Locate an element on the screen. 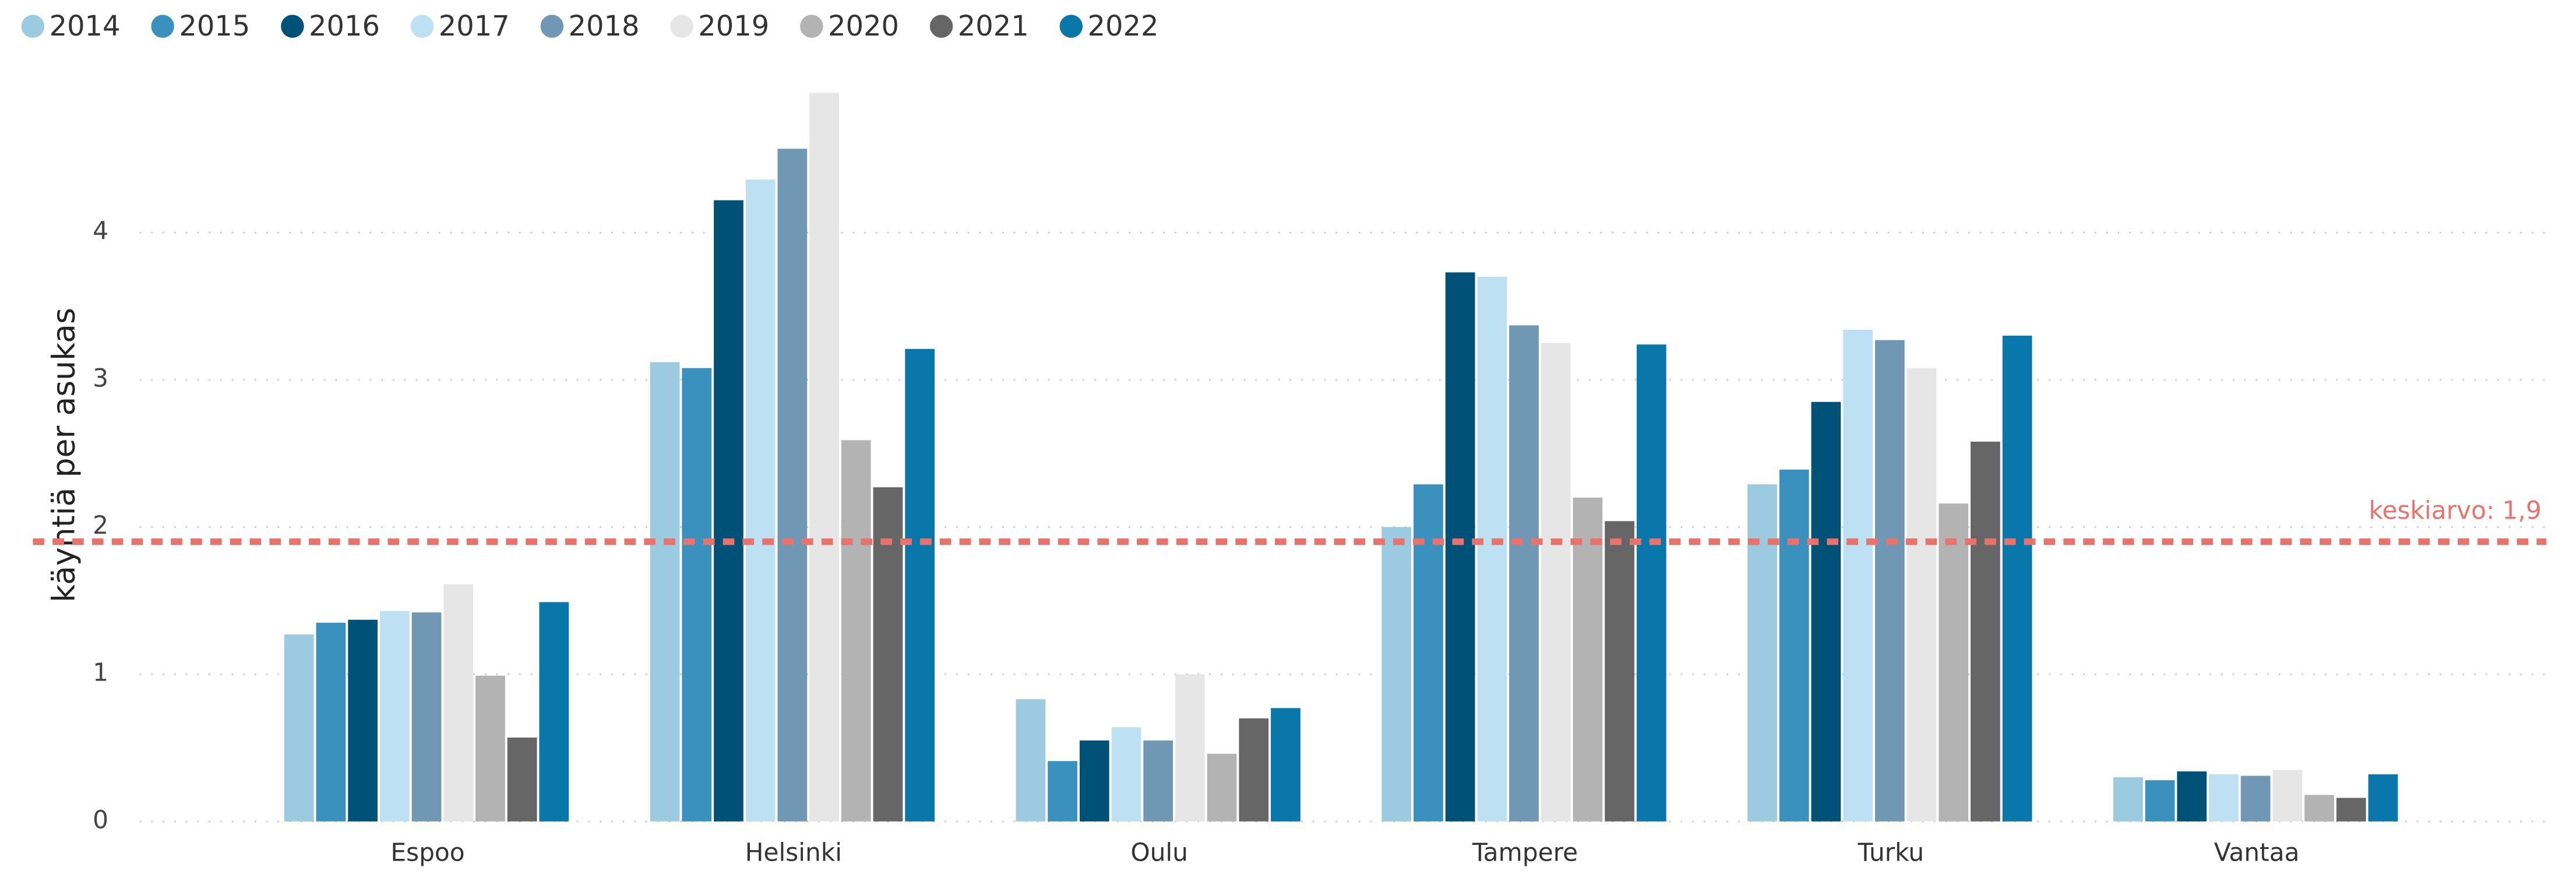 This screenshot has width=2576, height=874. reference-label: keskiarvo: 1,9 is located at coordinates (2455, 510).